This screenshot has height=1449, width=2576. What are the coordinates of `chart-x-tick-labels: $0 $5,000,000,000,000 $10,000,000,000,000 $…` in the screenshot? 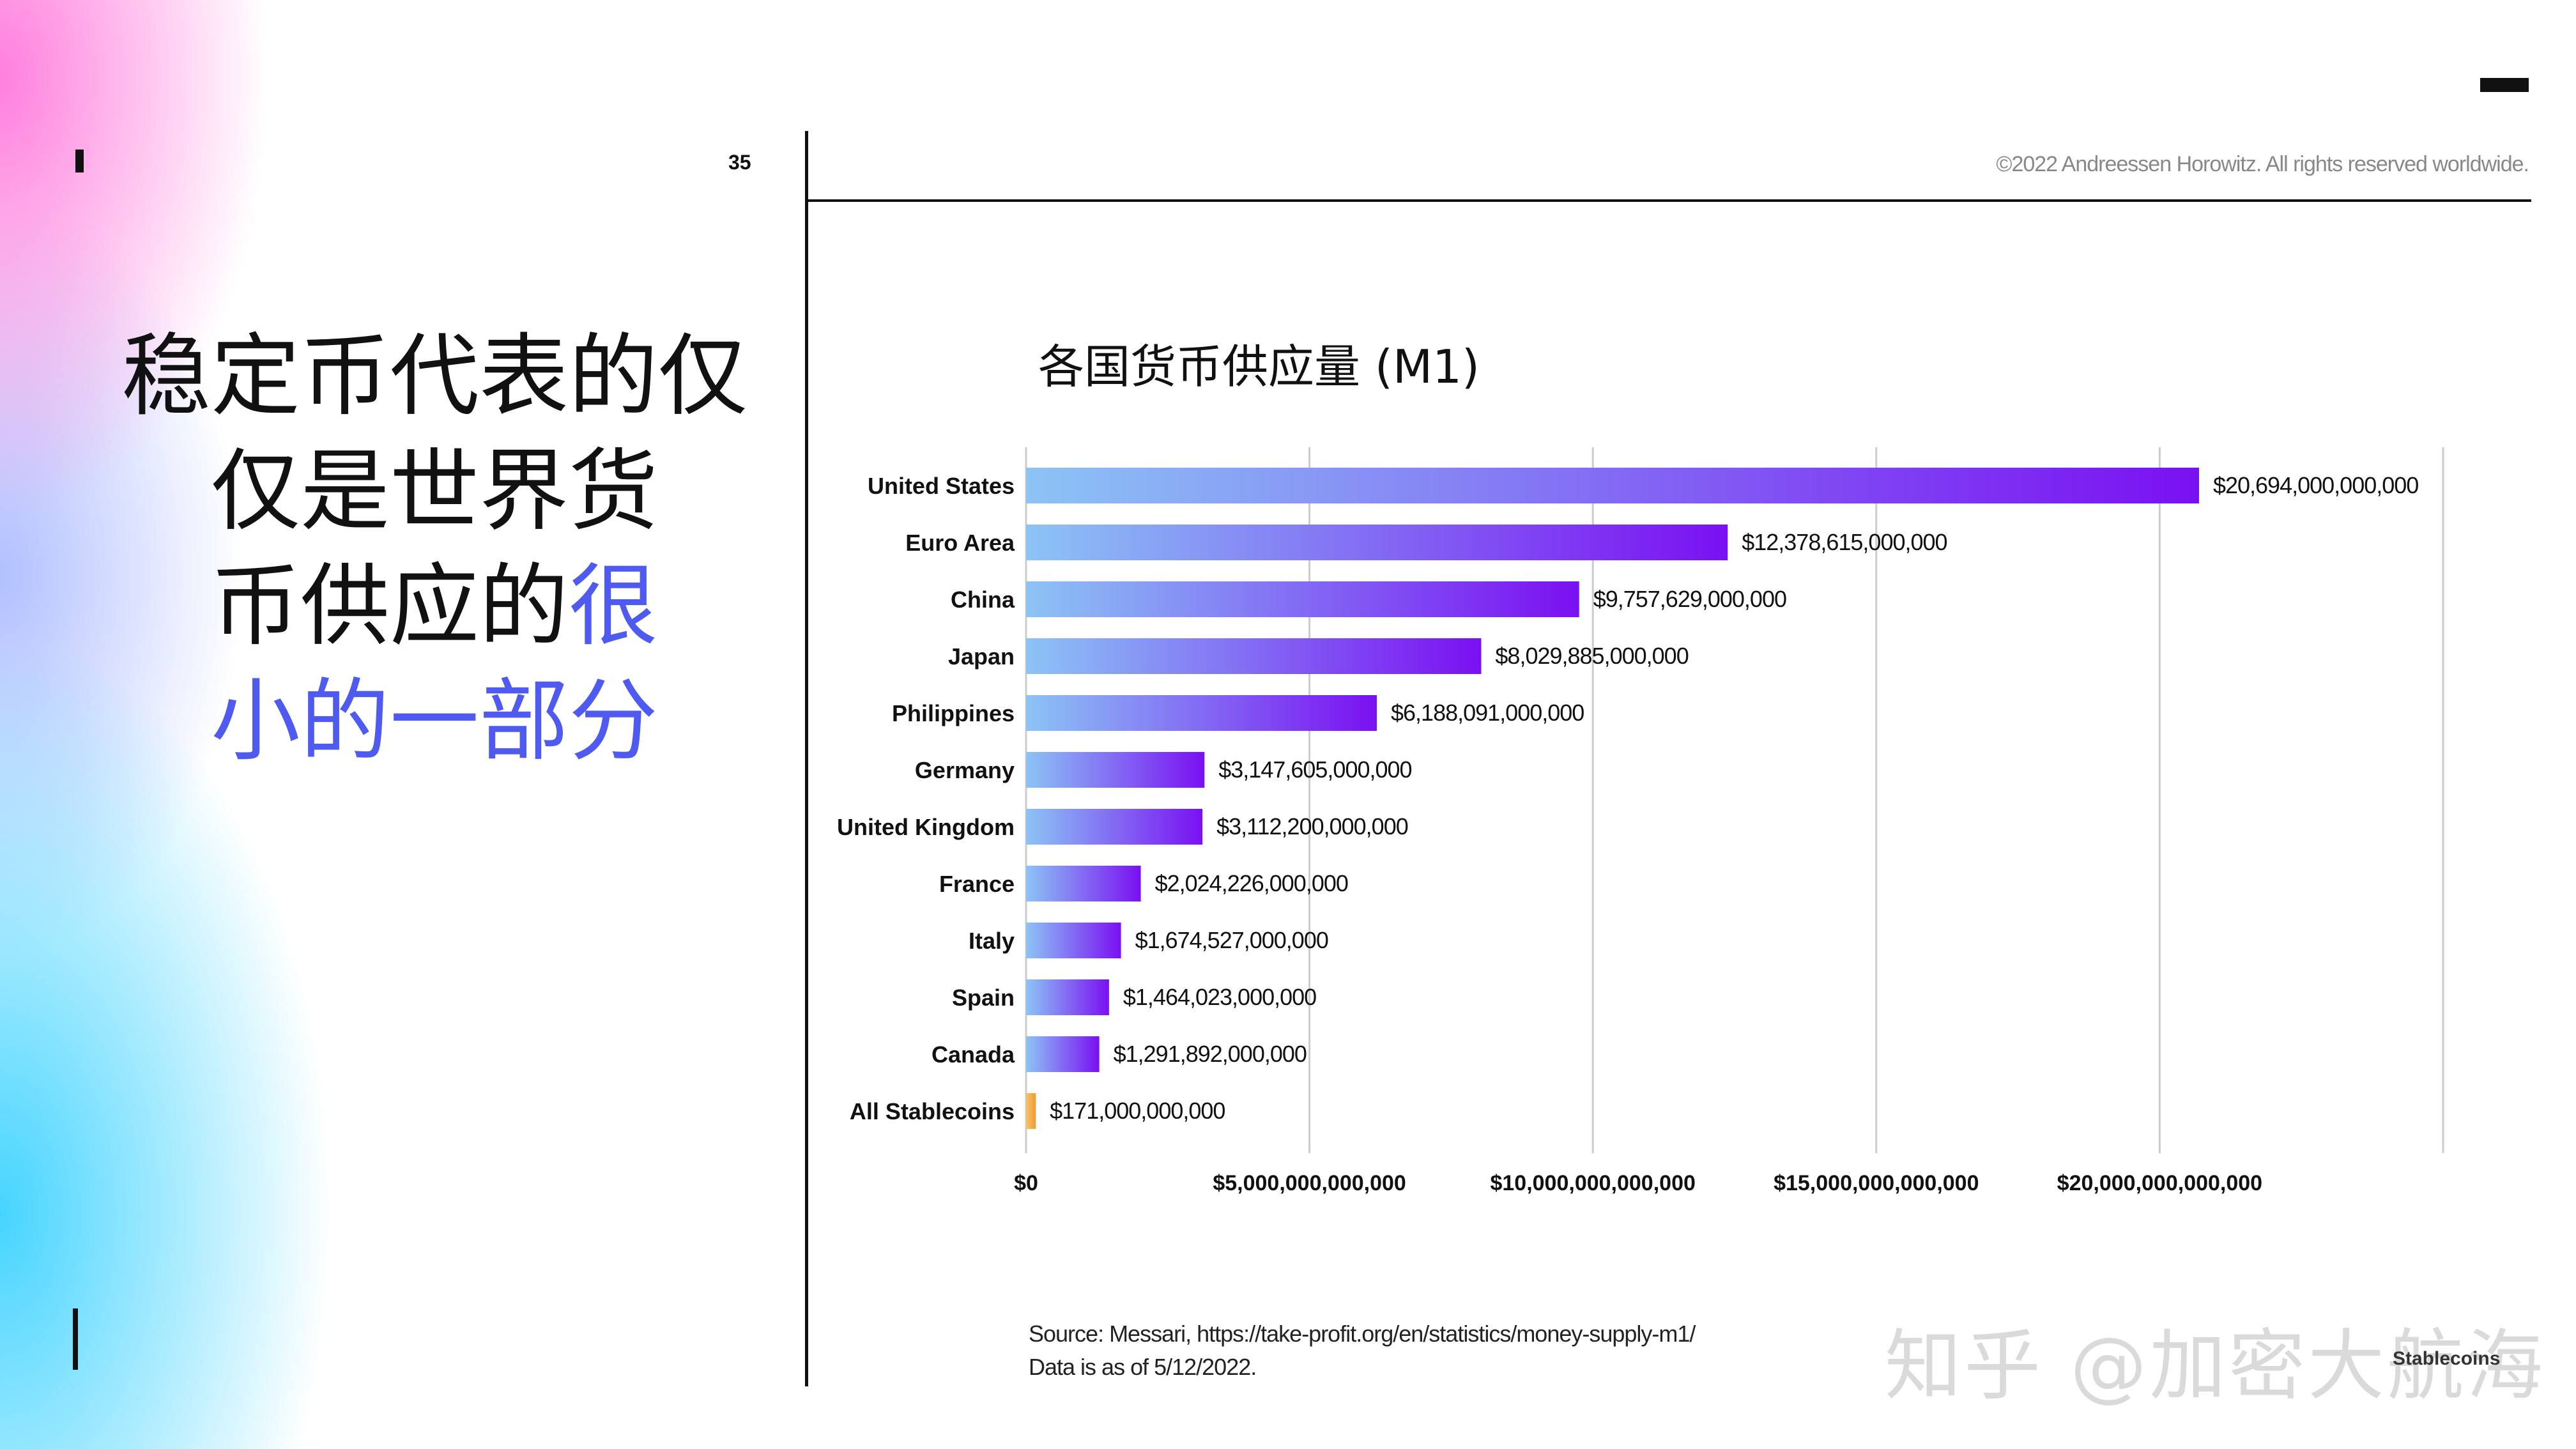 It's located at (1638, 1183).